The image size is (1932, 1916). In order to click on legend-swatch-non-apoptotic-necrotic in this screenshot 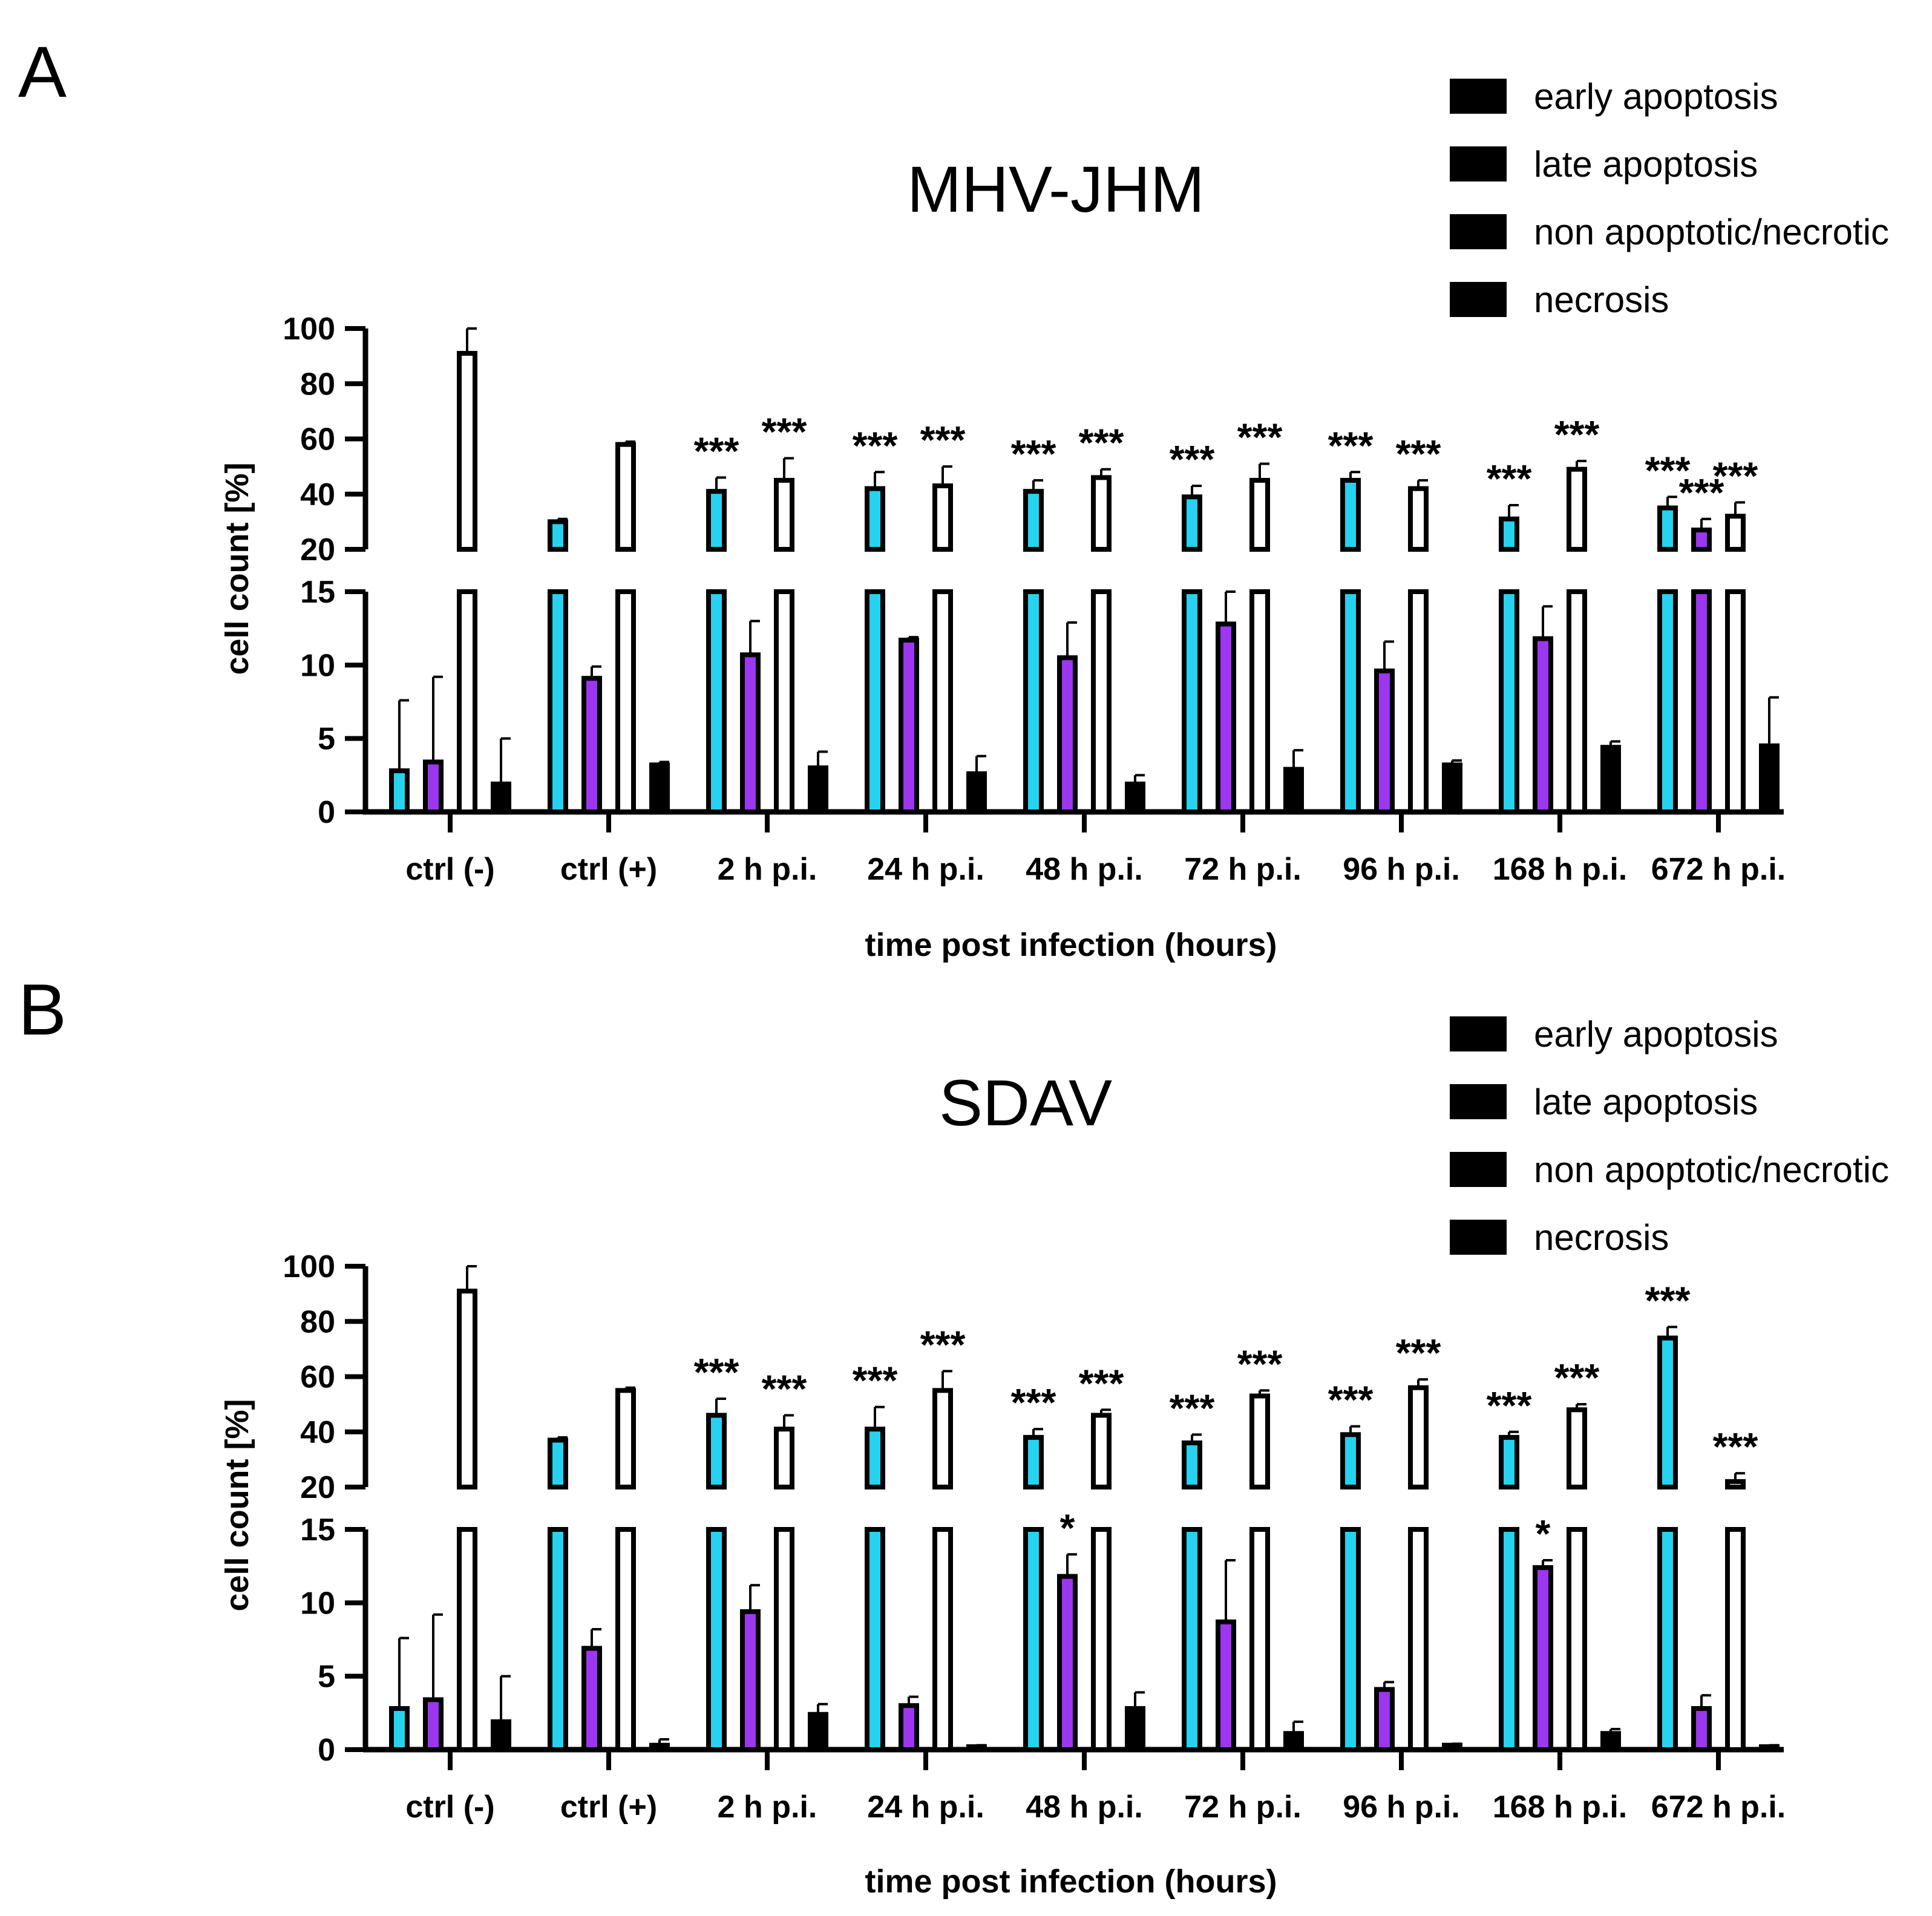, I will do `click(1479, 231)`.